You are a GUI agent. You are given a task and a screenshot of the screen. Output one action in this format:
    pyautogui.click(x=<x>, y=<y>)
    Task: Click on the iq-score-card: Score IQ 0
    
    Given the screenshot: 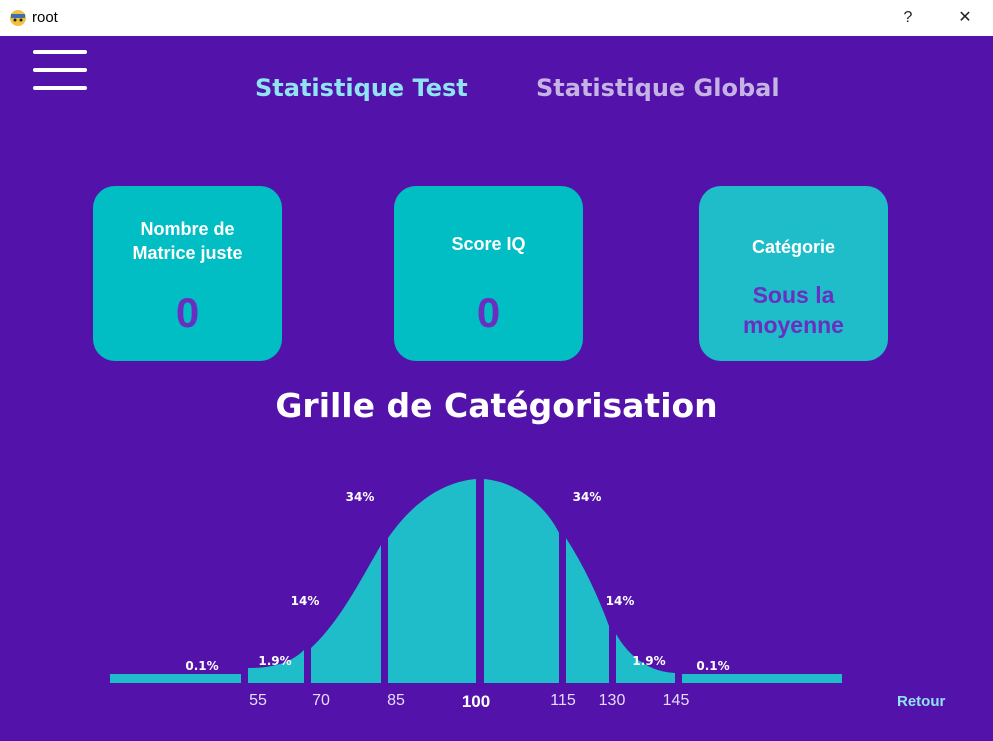 What is the action you would take?
    pyautogui.click(x=488, y=273)
    